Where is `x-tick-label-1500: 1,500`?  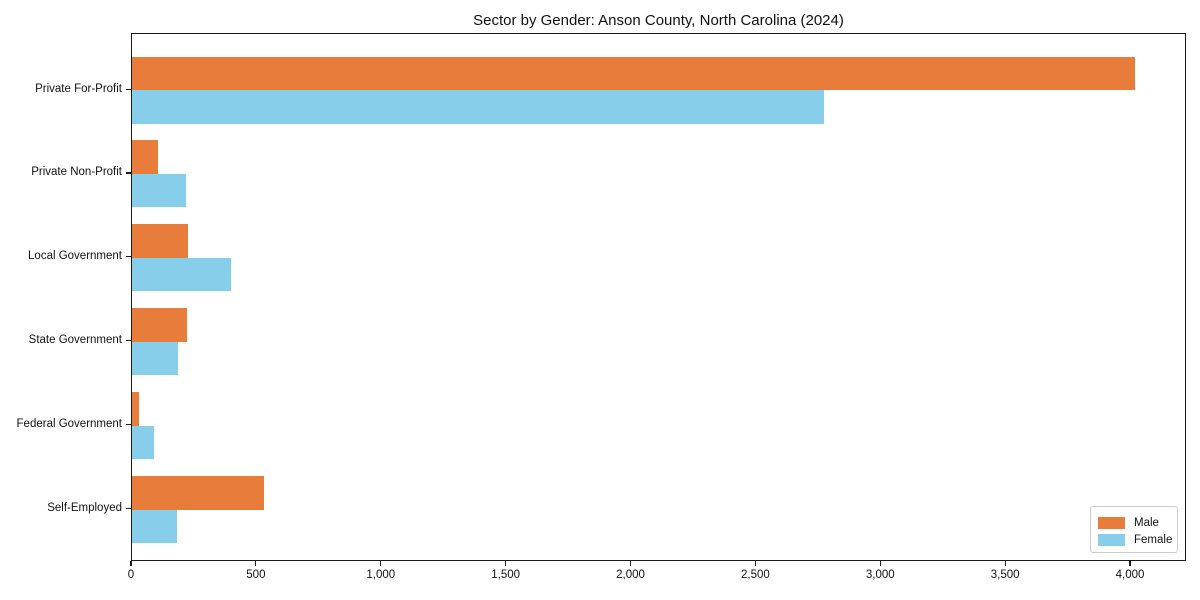 x-tick-label-1500: 1,500 is located at coordinates (506, 575).